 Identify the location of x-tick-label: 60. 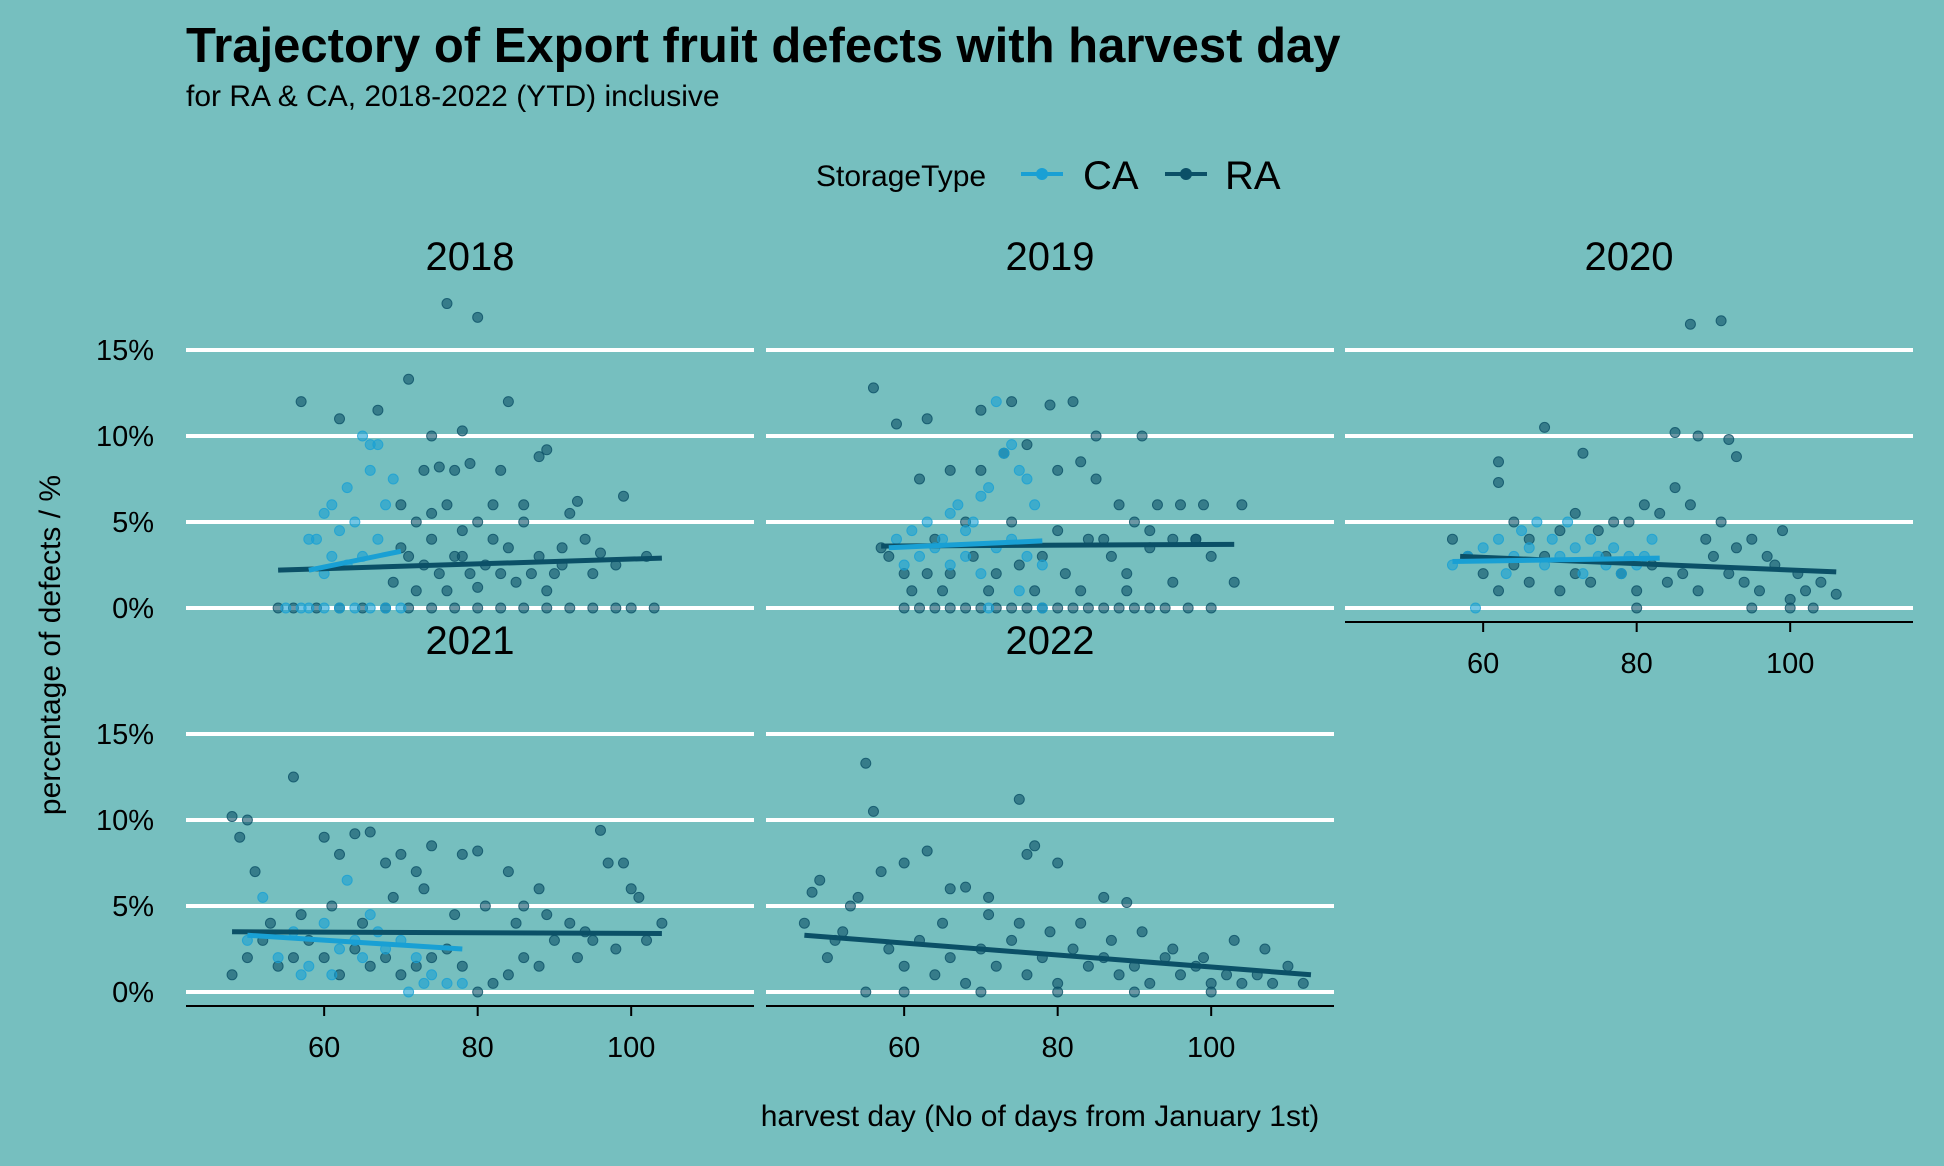
(1483, 664).